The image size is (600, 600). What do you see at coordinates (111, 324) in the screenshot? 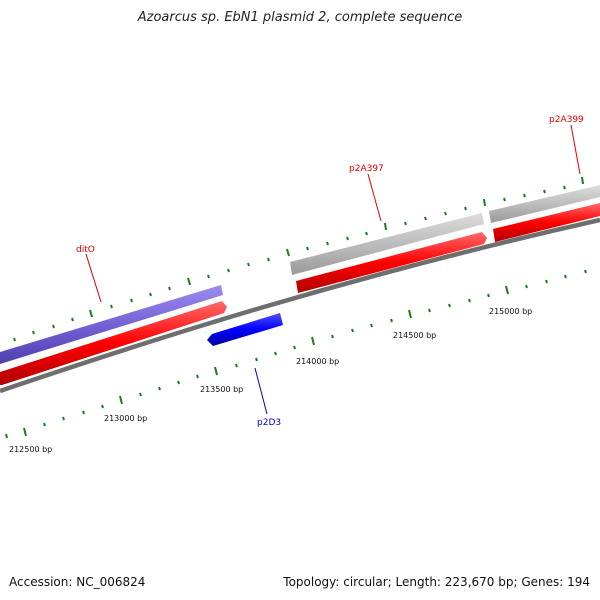
I see `forward-cds-band` at bounding box center [111, 324].